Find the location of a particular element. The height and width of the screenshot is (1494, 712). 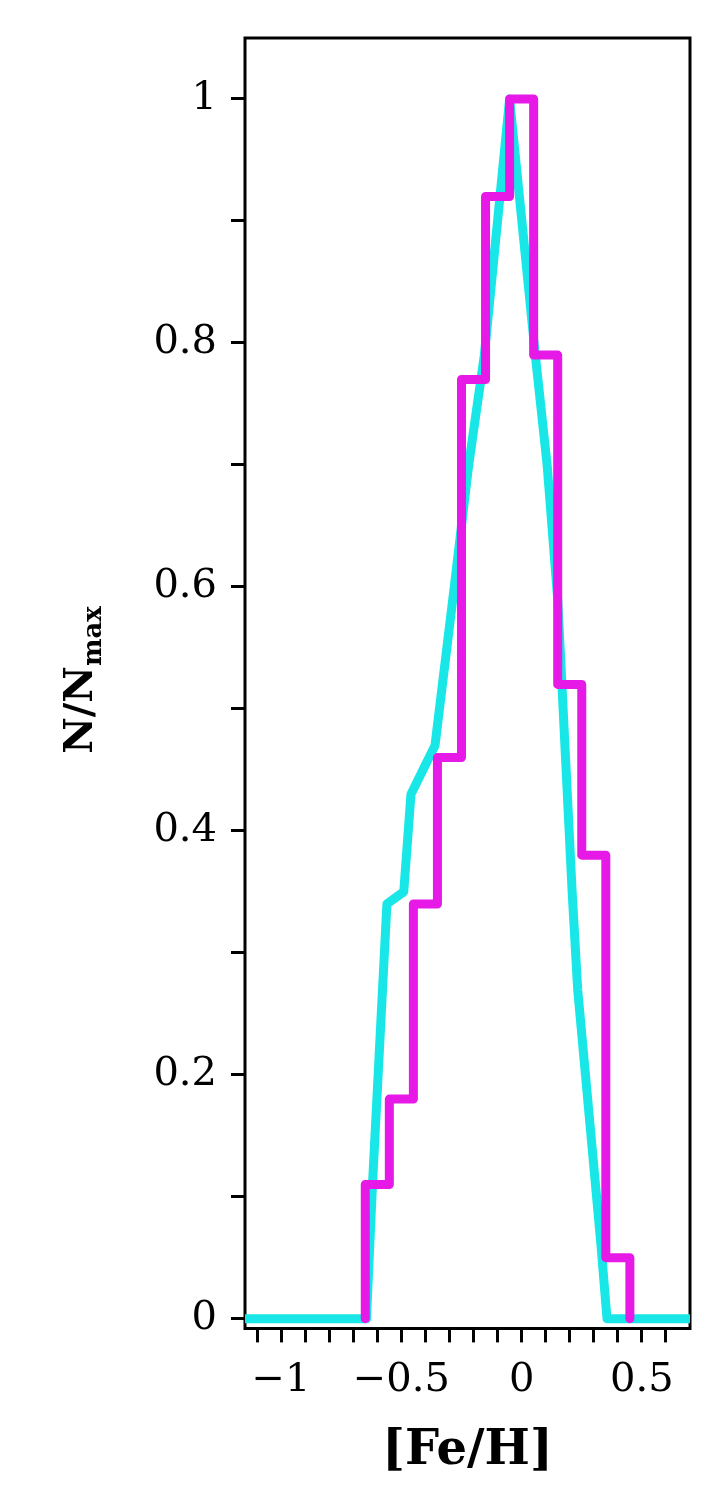

y-tick-label: 0.2 is located at coordinates (185, 1071).